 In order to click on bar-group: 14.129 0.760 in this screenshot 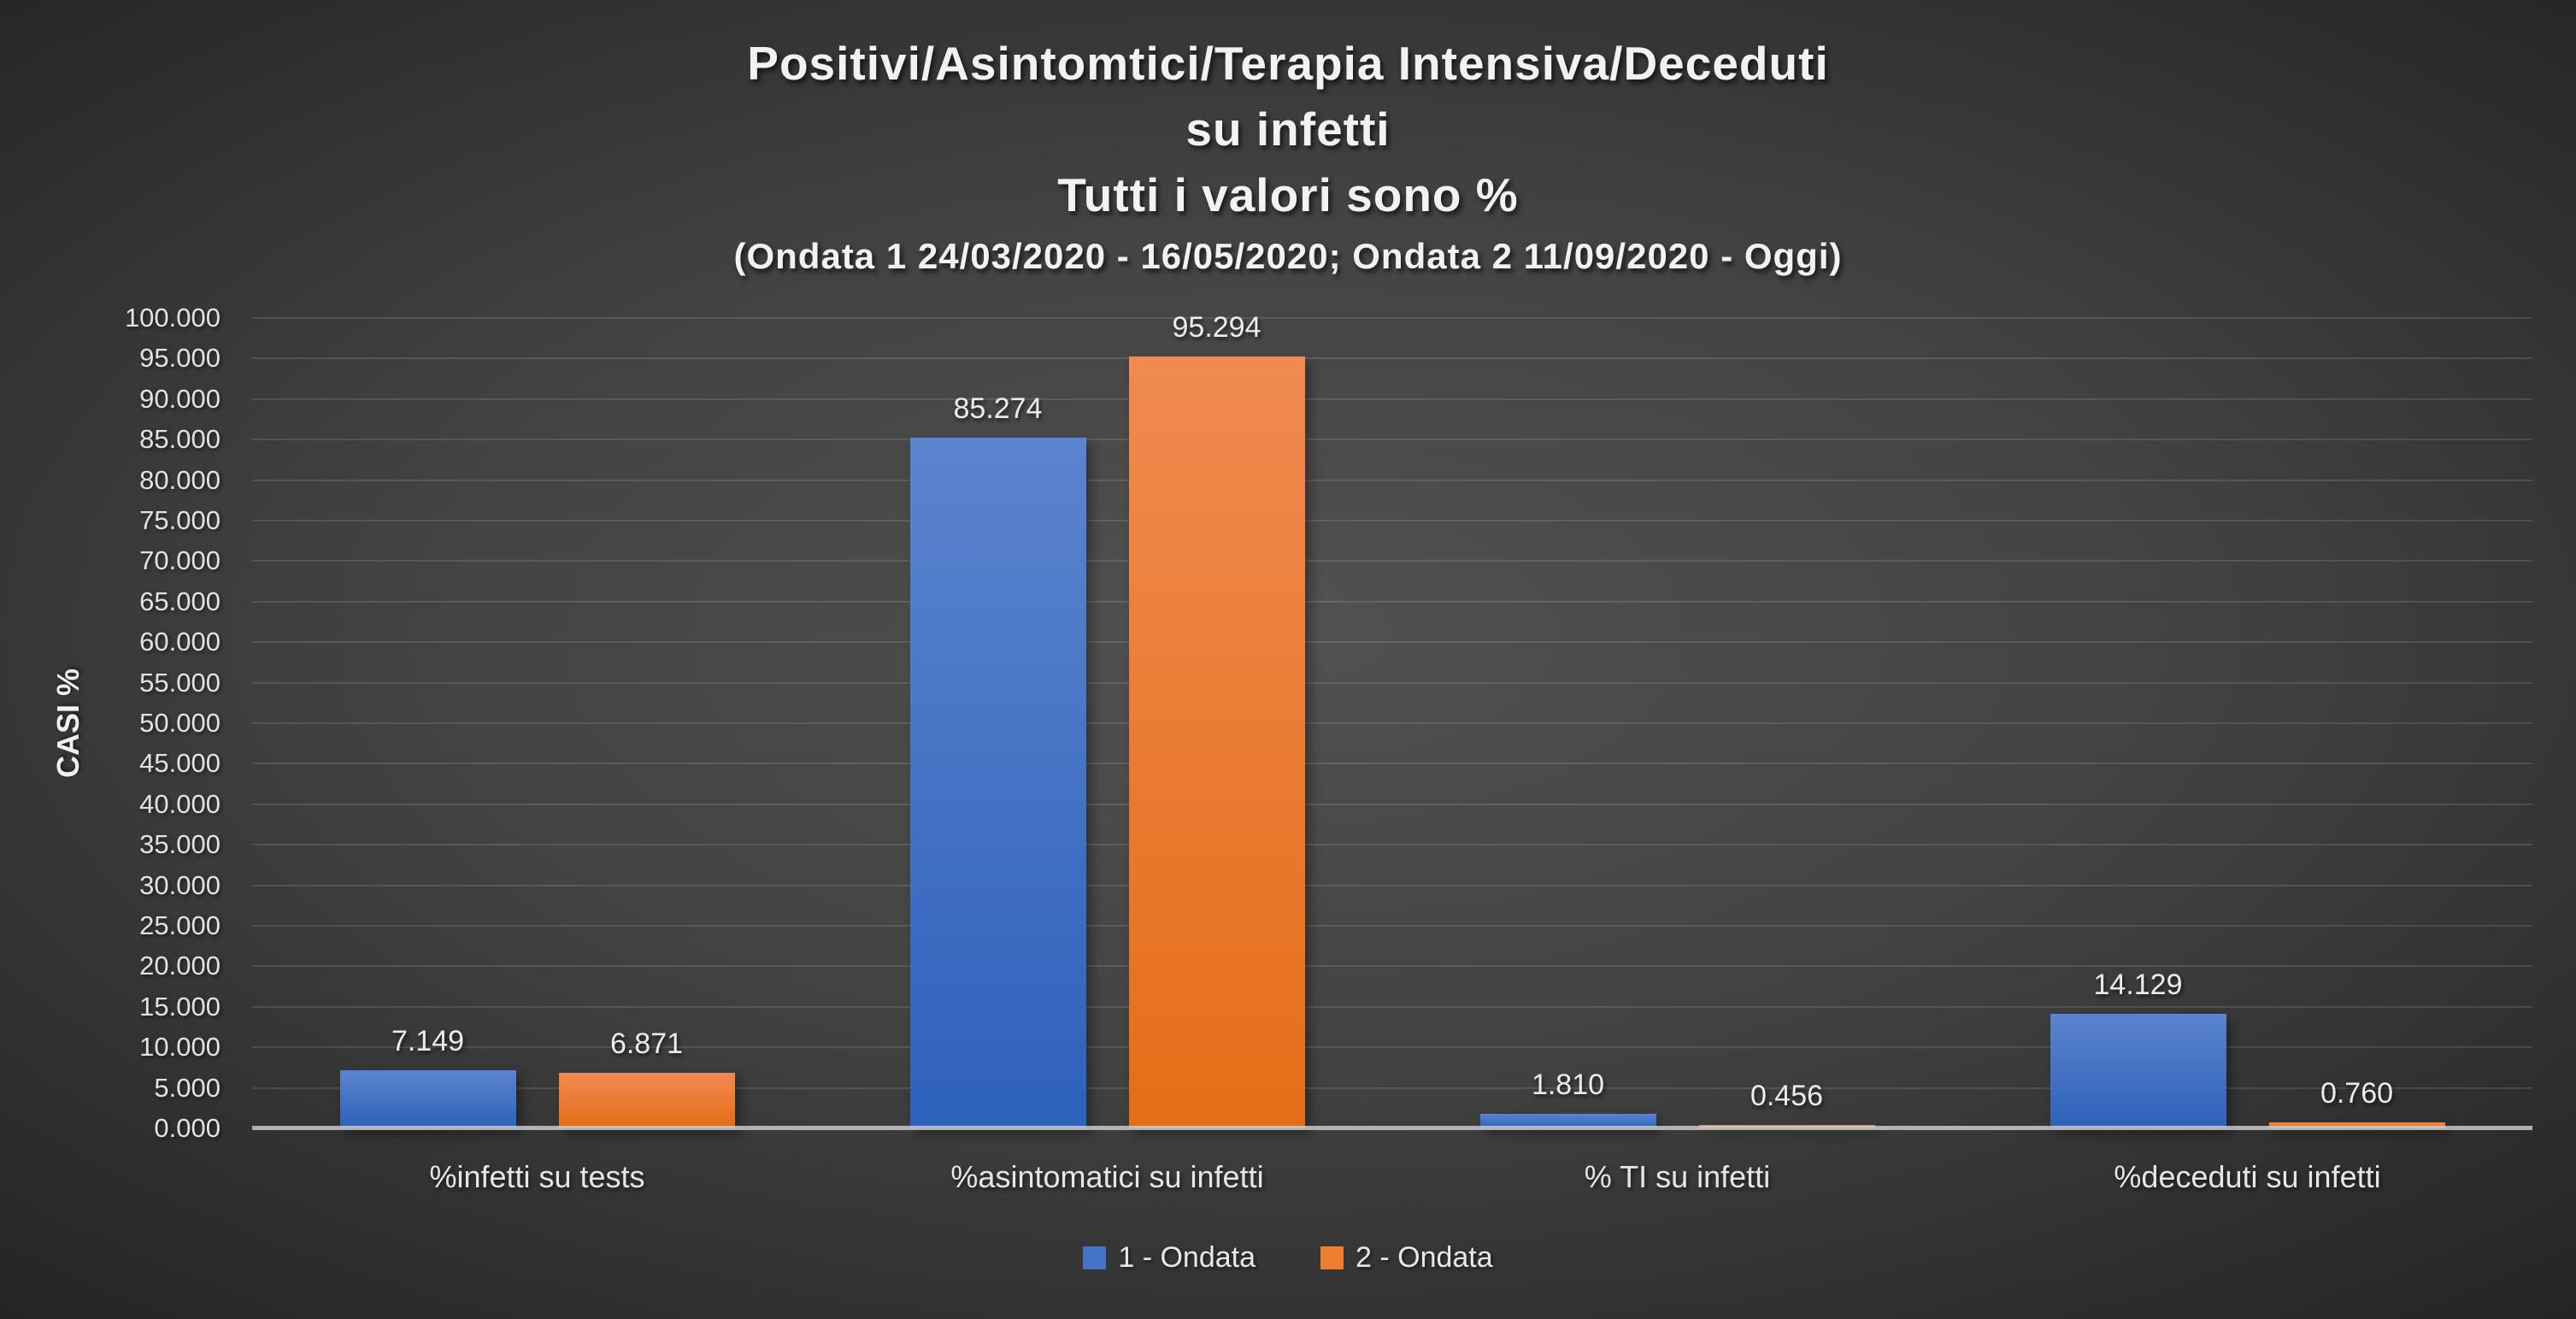, I will do `click(2247, 723)`.